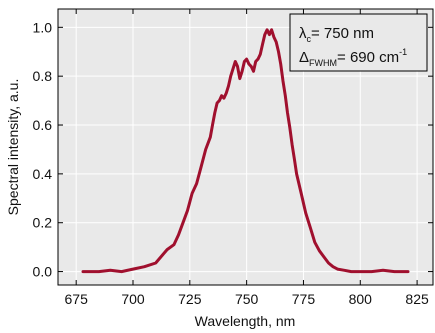 The width and height of the screenshot is (435, 333). Describe the element at coordinates (247, 299) in the screenshot. I see `x-tick-label: 750` at that location.